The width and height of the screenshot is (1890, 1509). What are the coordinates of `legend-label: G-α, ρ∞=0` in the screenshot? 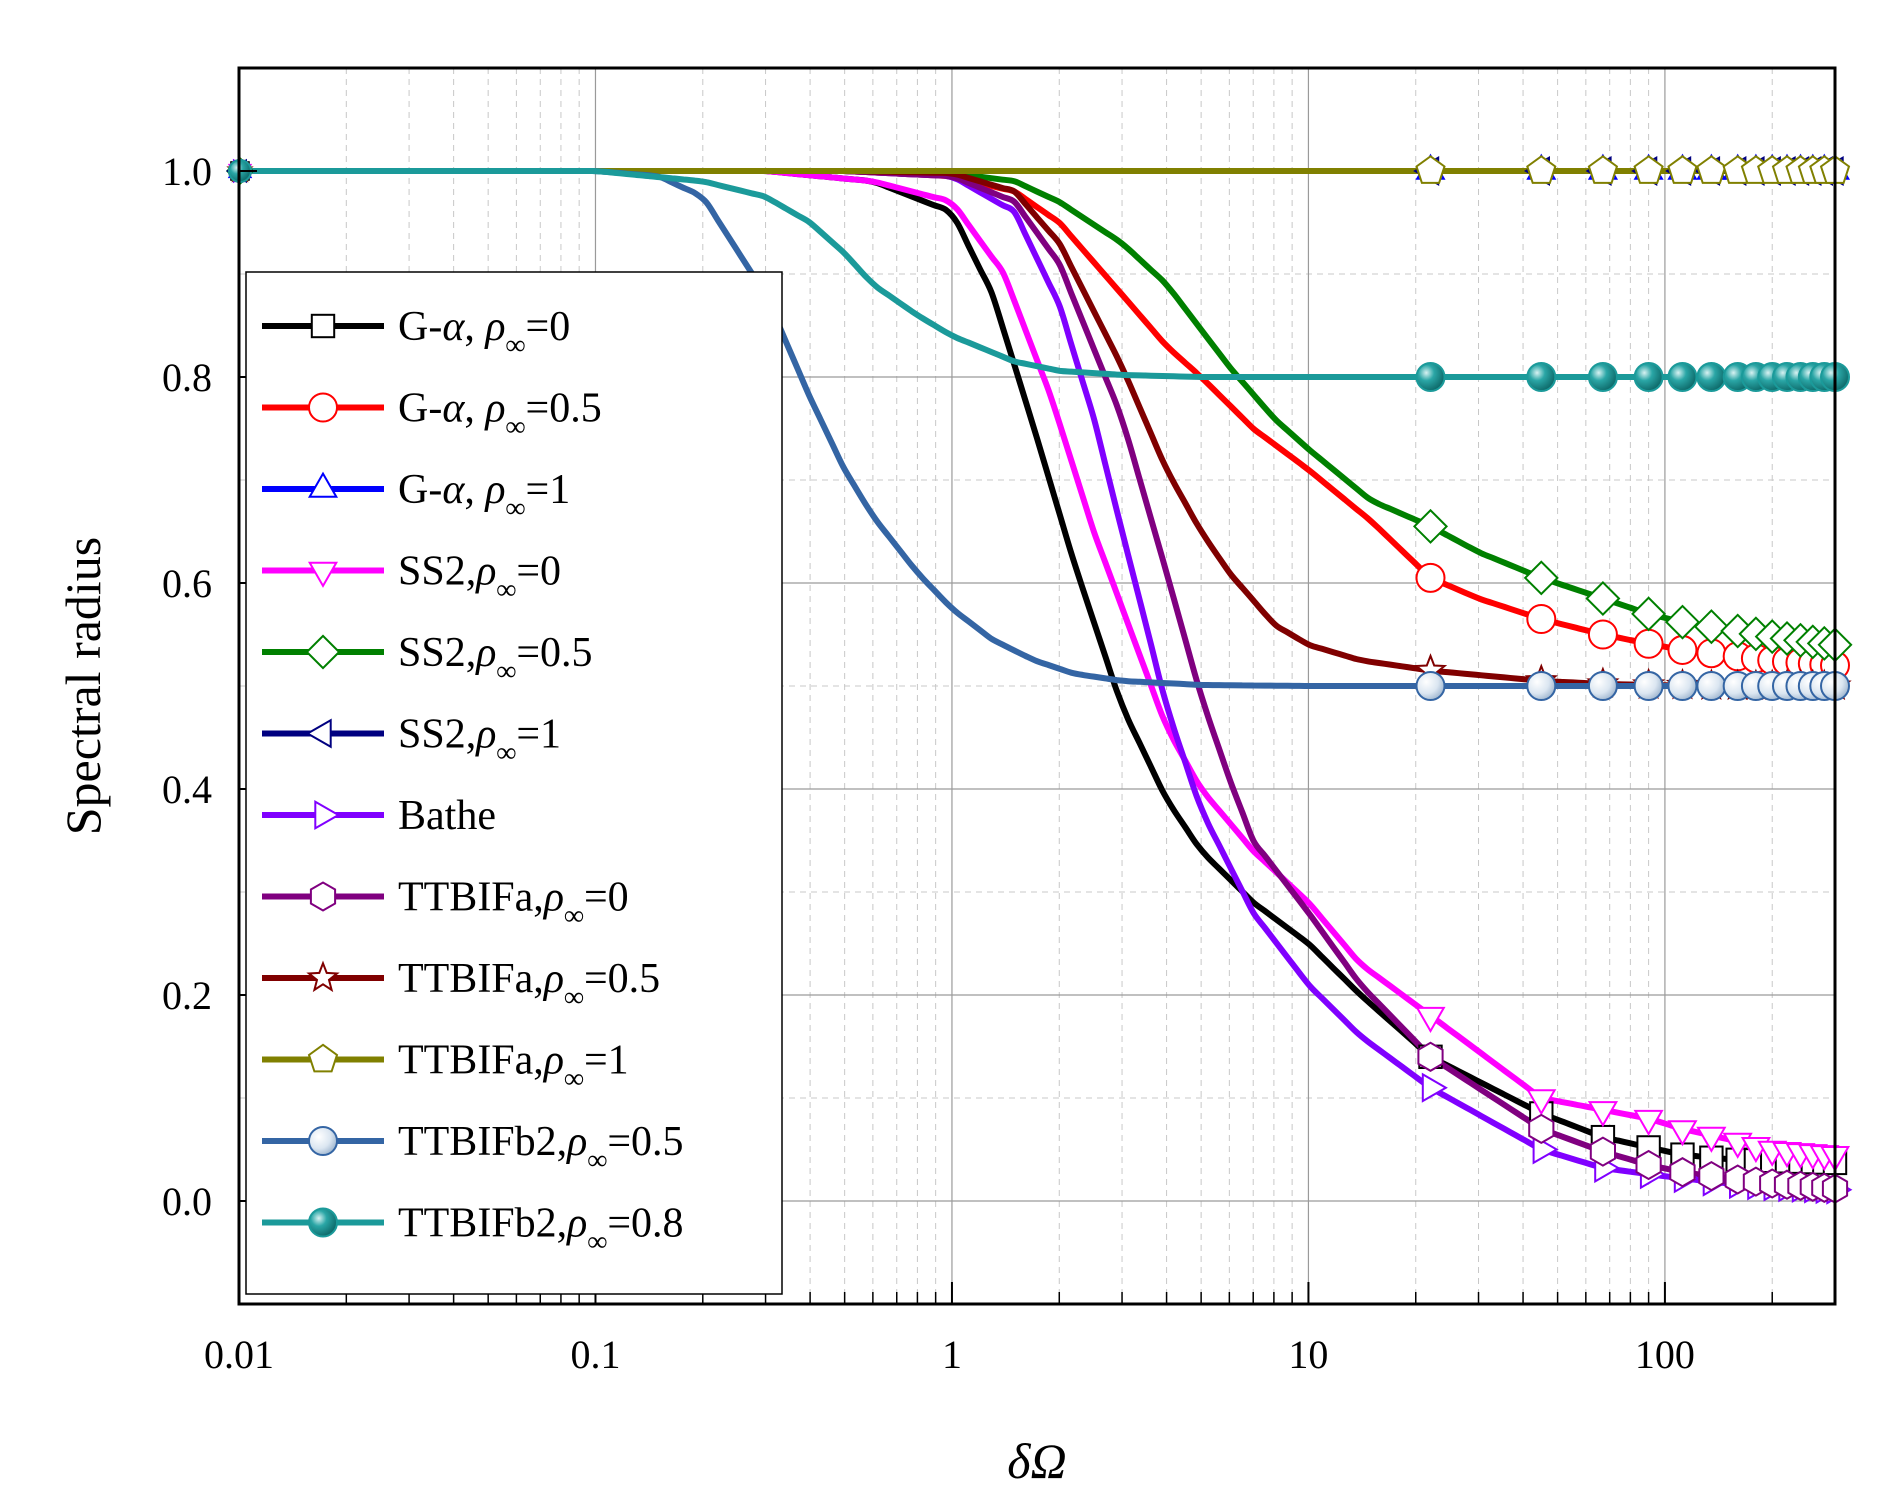 It's located at (484, 332).